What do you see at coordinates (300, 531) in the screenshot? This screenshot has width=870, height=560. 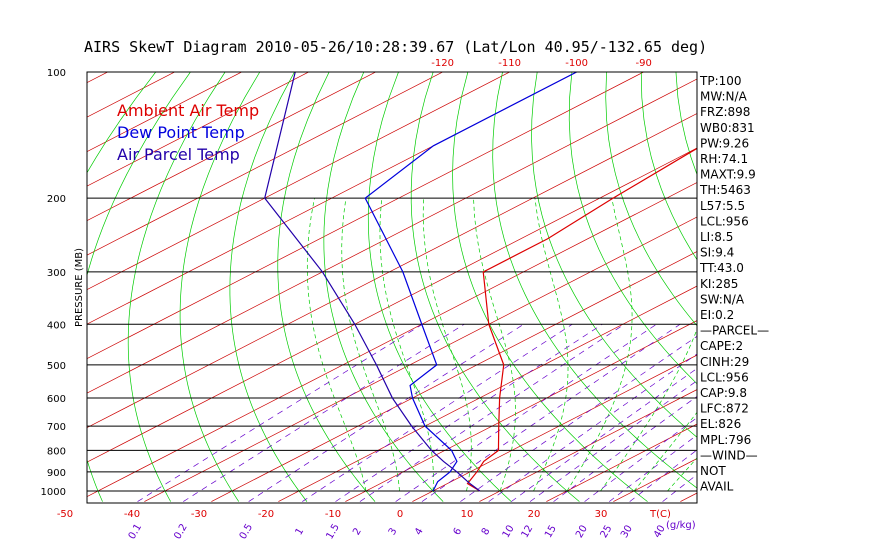 I see `mixing-ratio-tick-label: 1` at bounding box center [300, 531].